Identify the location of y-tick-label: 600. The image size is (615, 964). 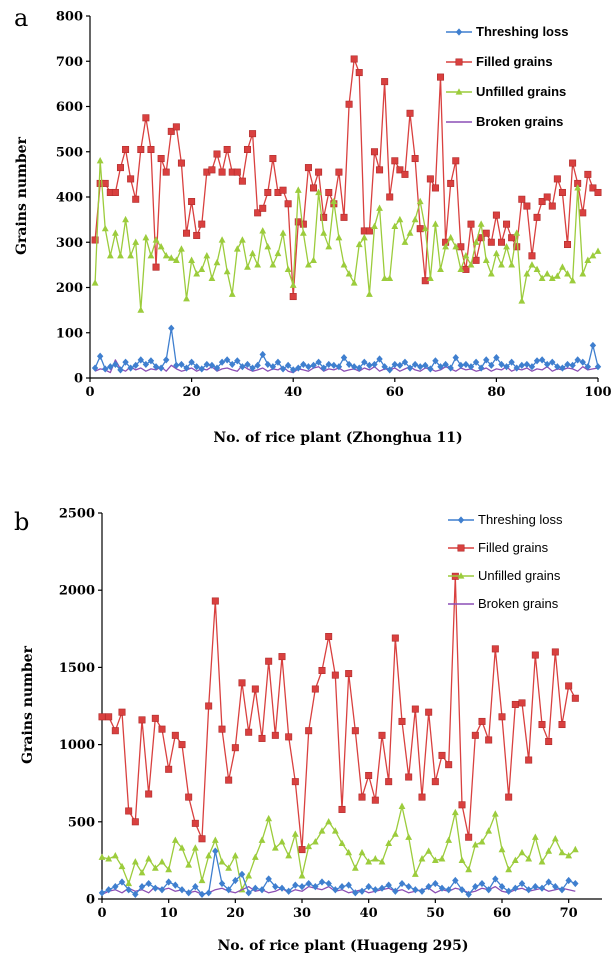
(69, 107).